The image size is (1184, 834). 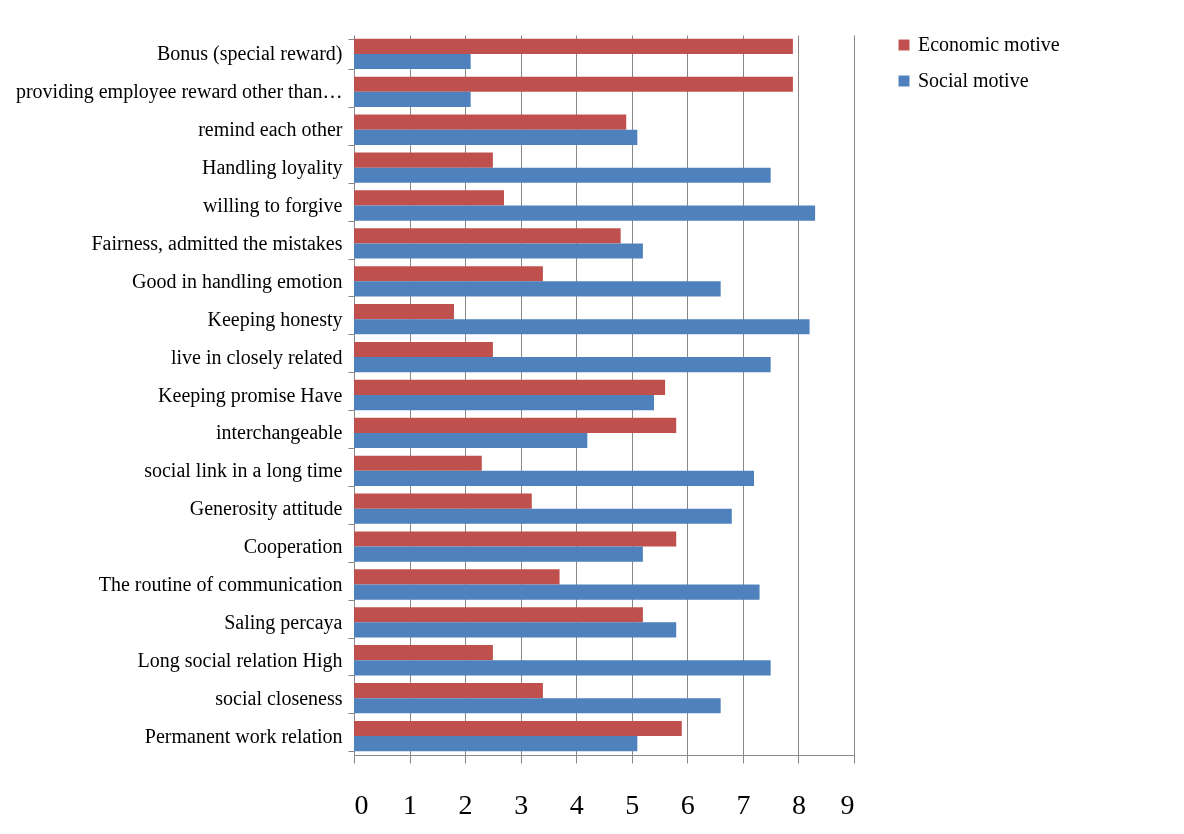 I want to click on x-tick-label: 1, so click(x=410, y=804).